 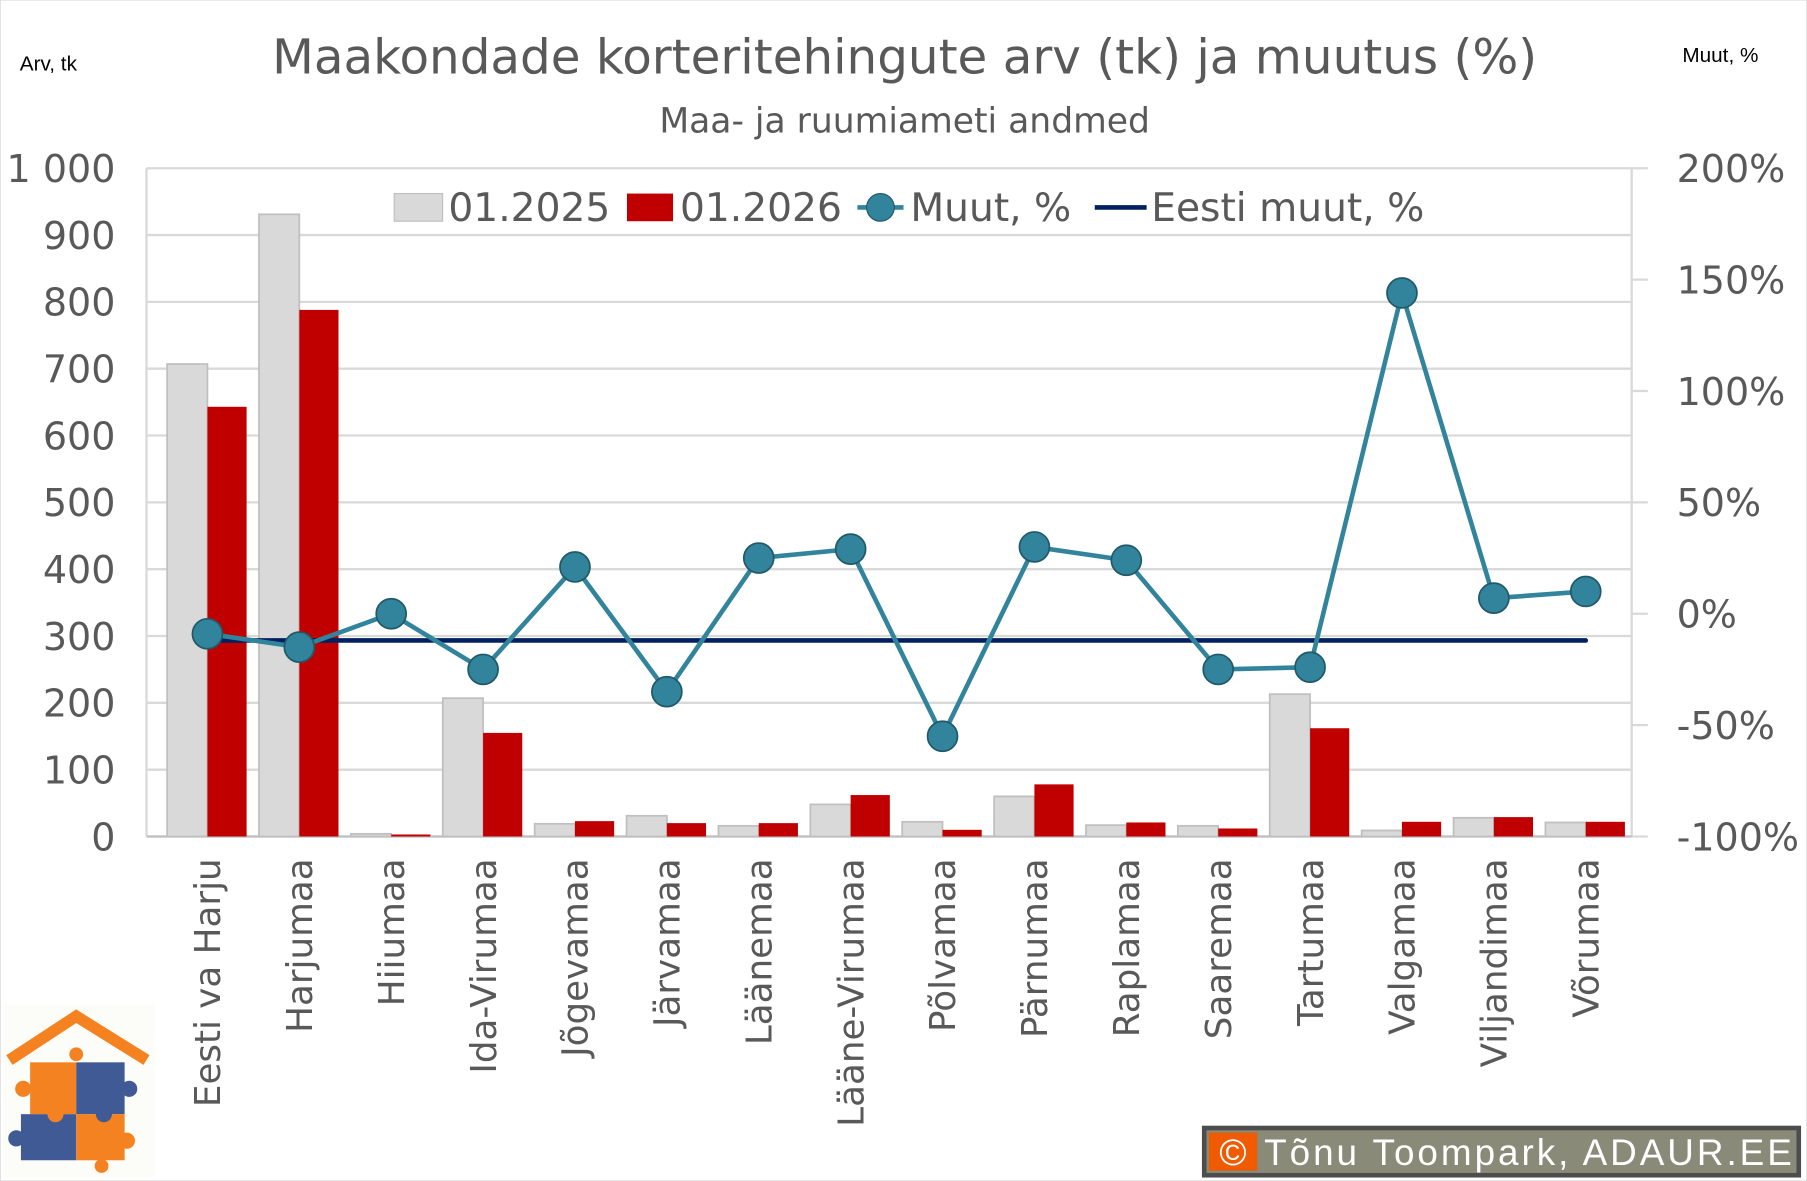 I want to click on right-tick-label: 150%, so click(x=1731, y=280).